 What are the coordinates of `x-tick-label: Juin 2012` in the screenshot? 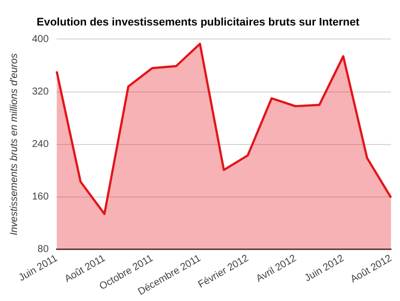 It's located at (324, 268).